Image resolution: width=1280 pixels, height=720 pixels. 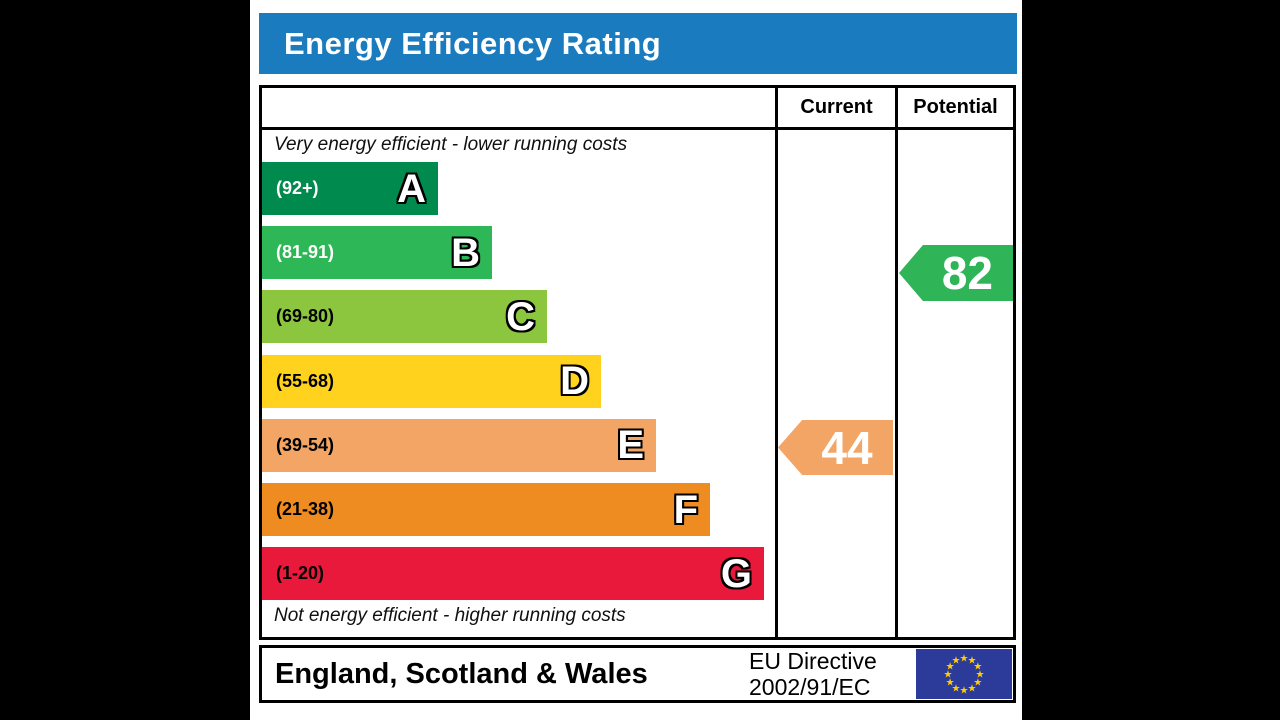 What do you see at coordinates (520, 316) in the screenshot?
I see `band-letter: C` at bounding box center [520, 316].